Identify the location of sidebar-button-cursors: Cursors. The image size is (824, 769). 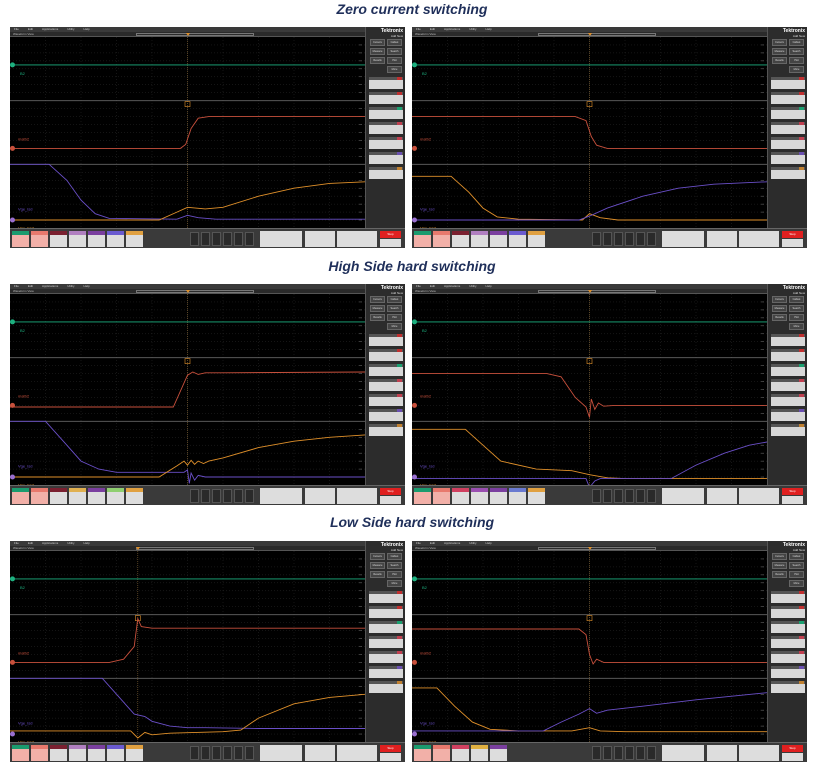
(377, 556).